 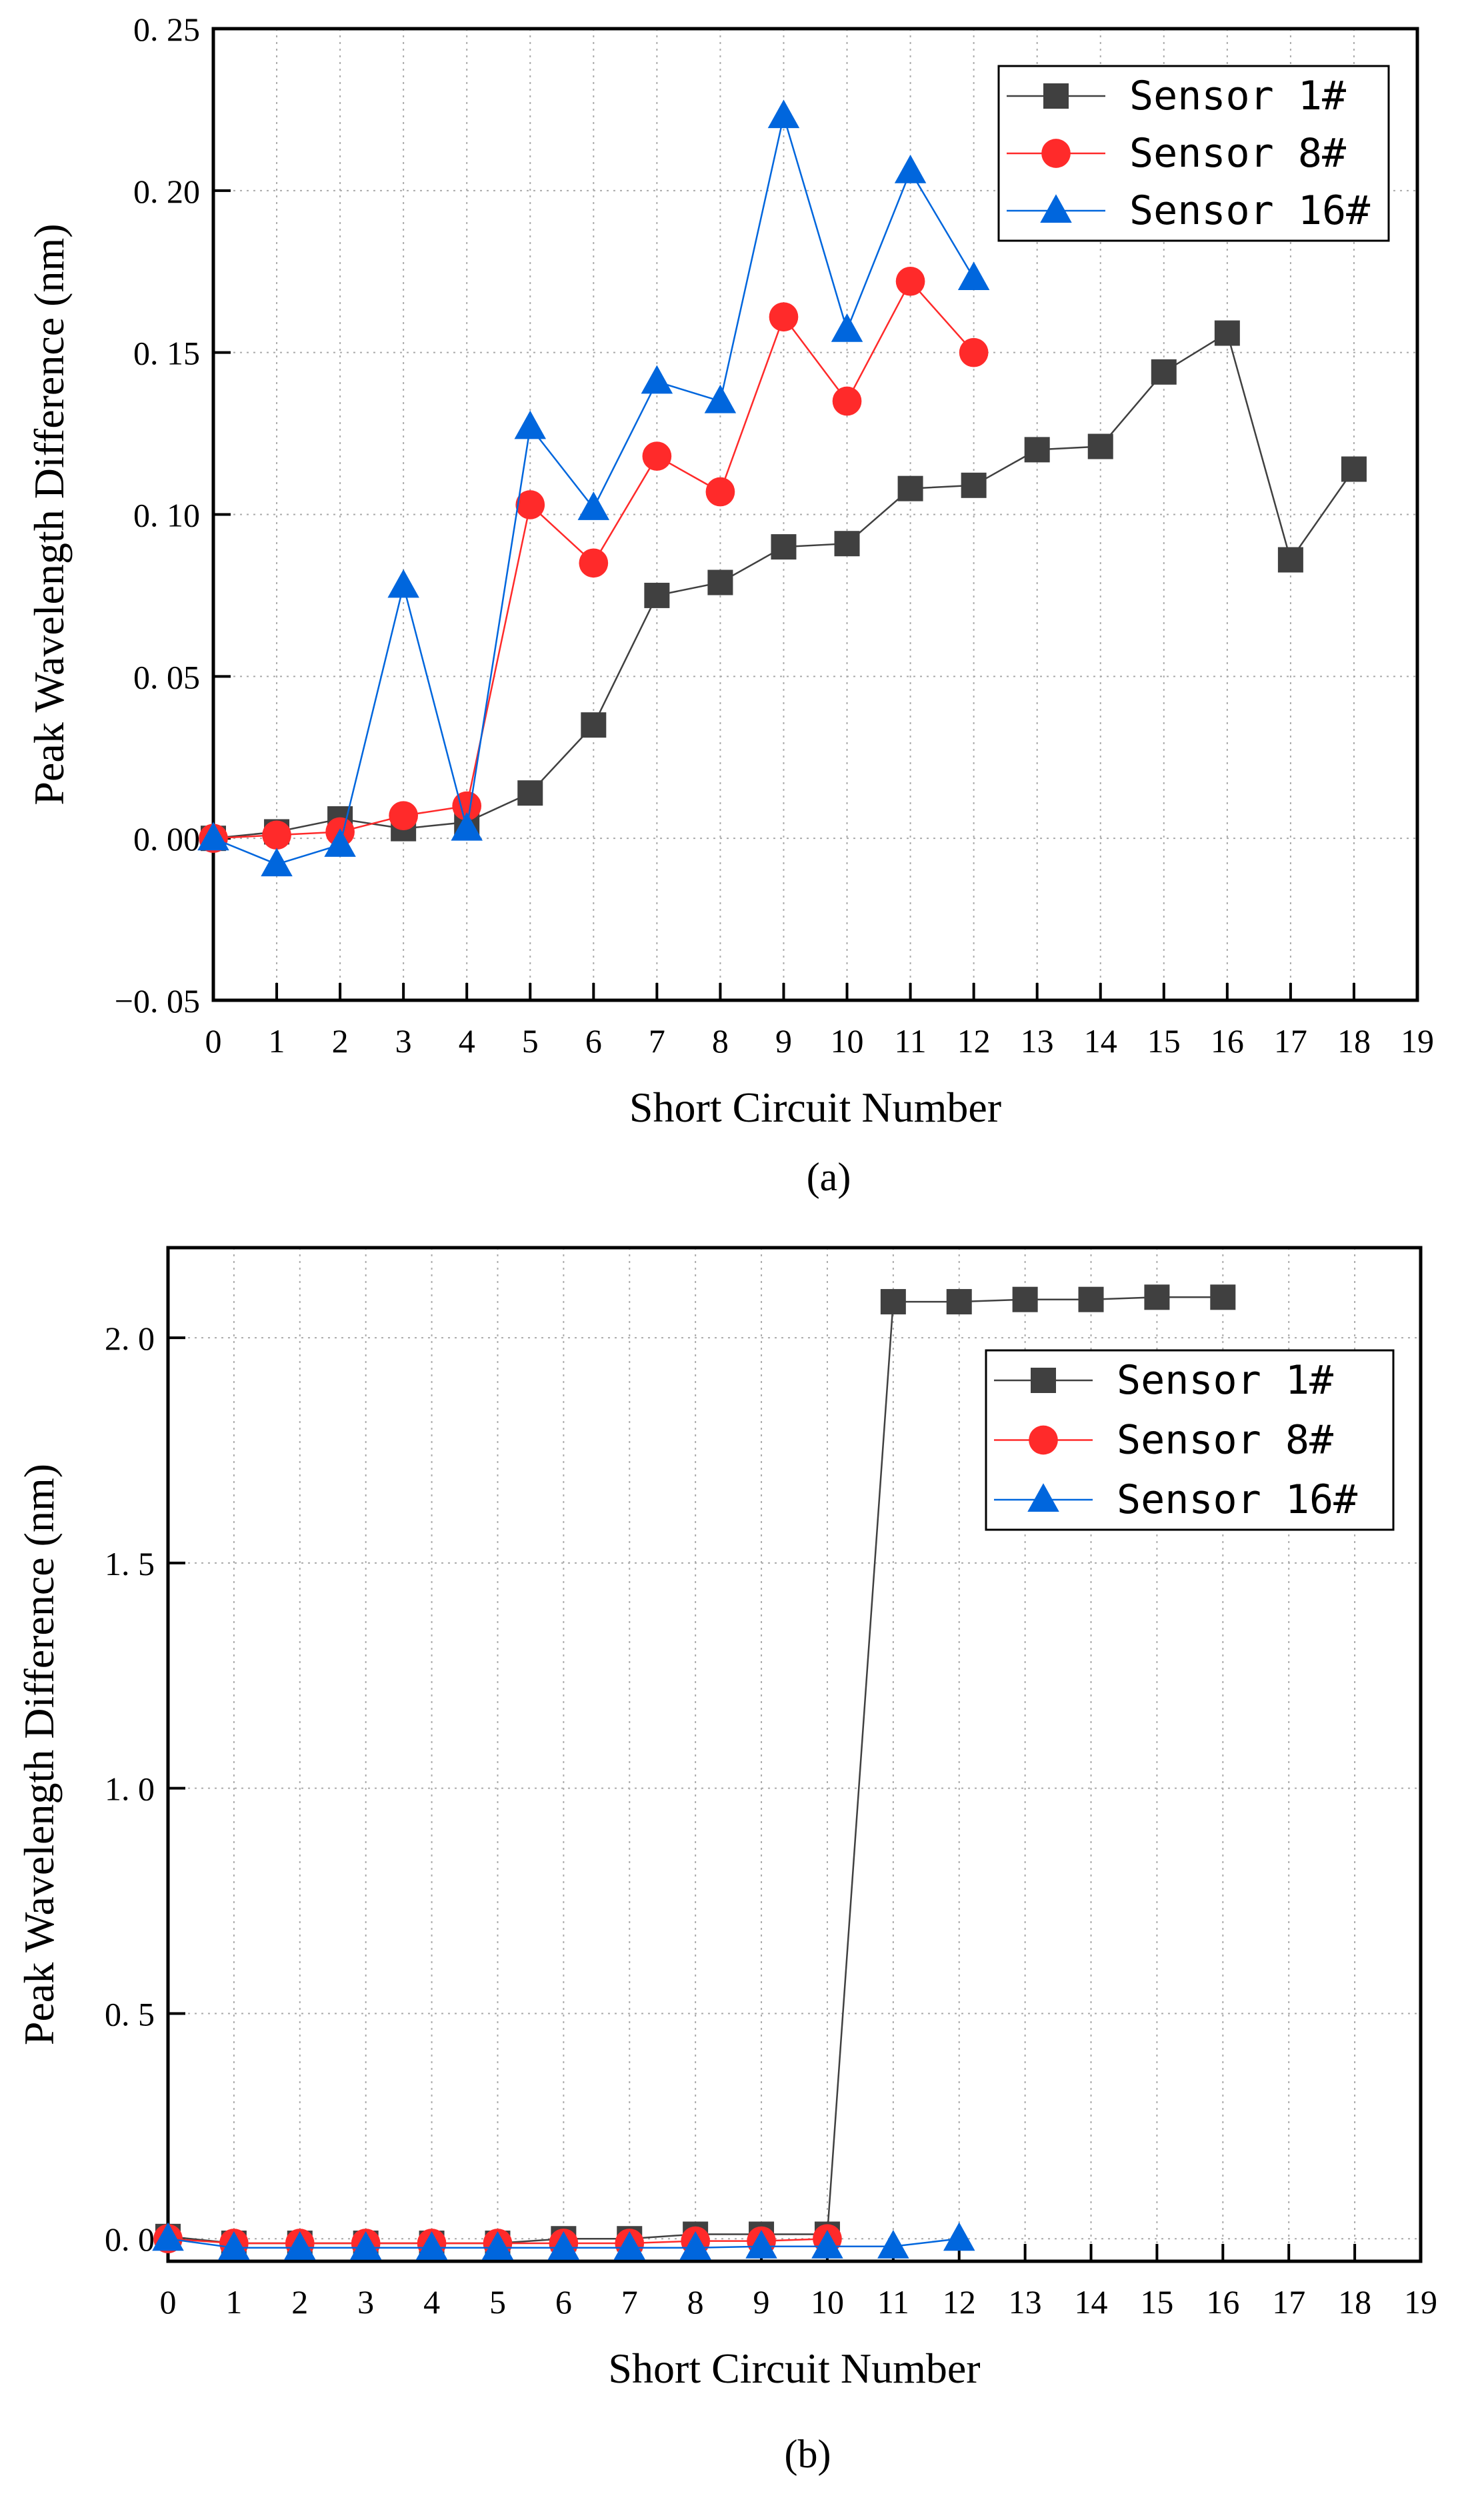 I want to click on y-tick-label: 0. 20, so click(x=166, y=191).